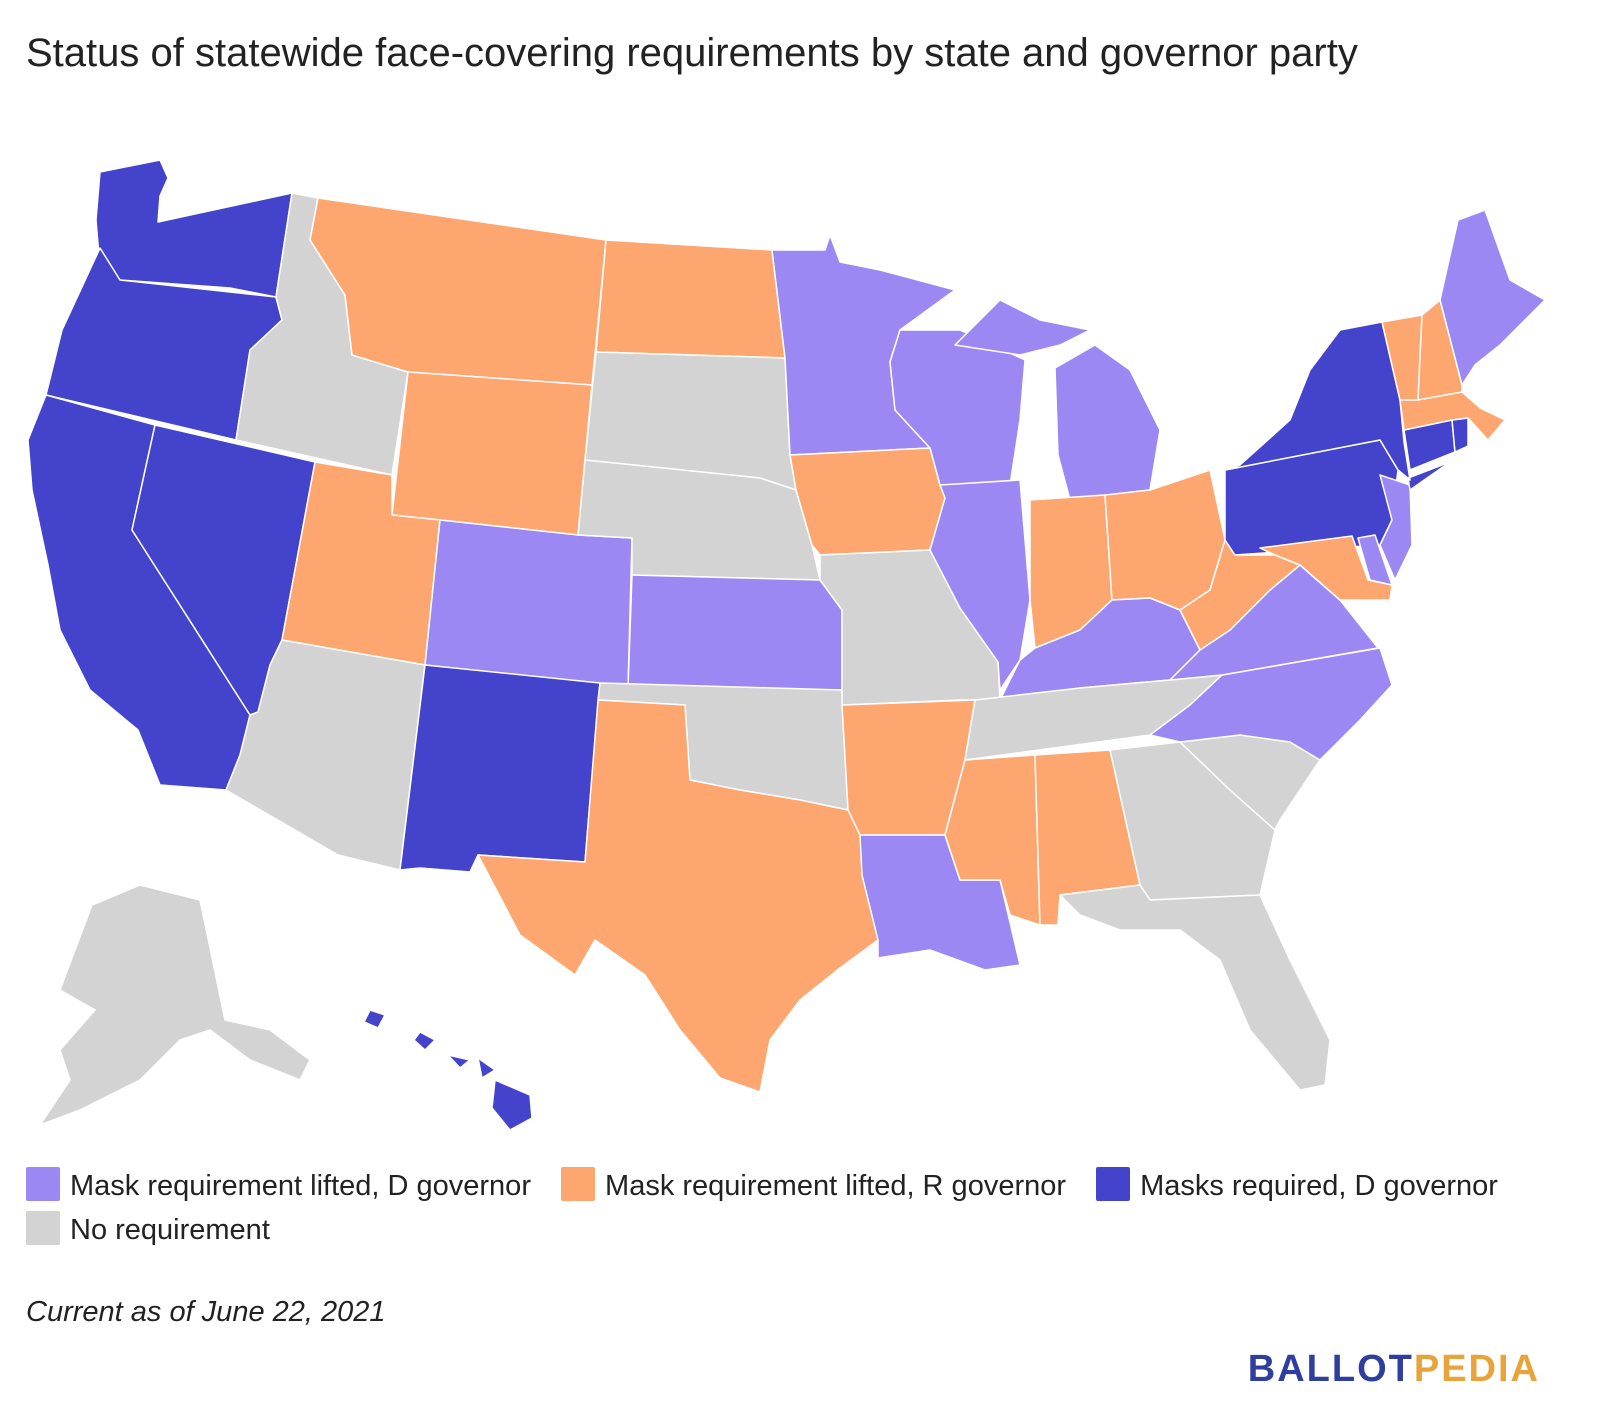  Describe the element at coordinates (1440, 350) in the screenshot. I see `state-NH` at that location.